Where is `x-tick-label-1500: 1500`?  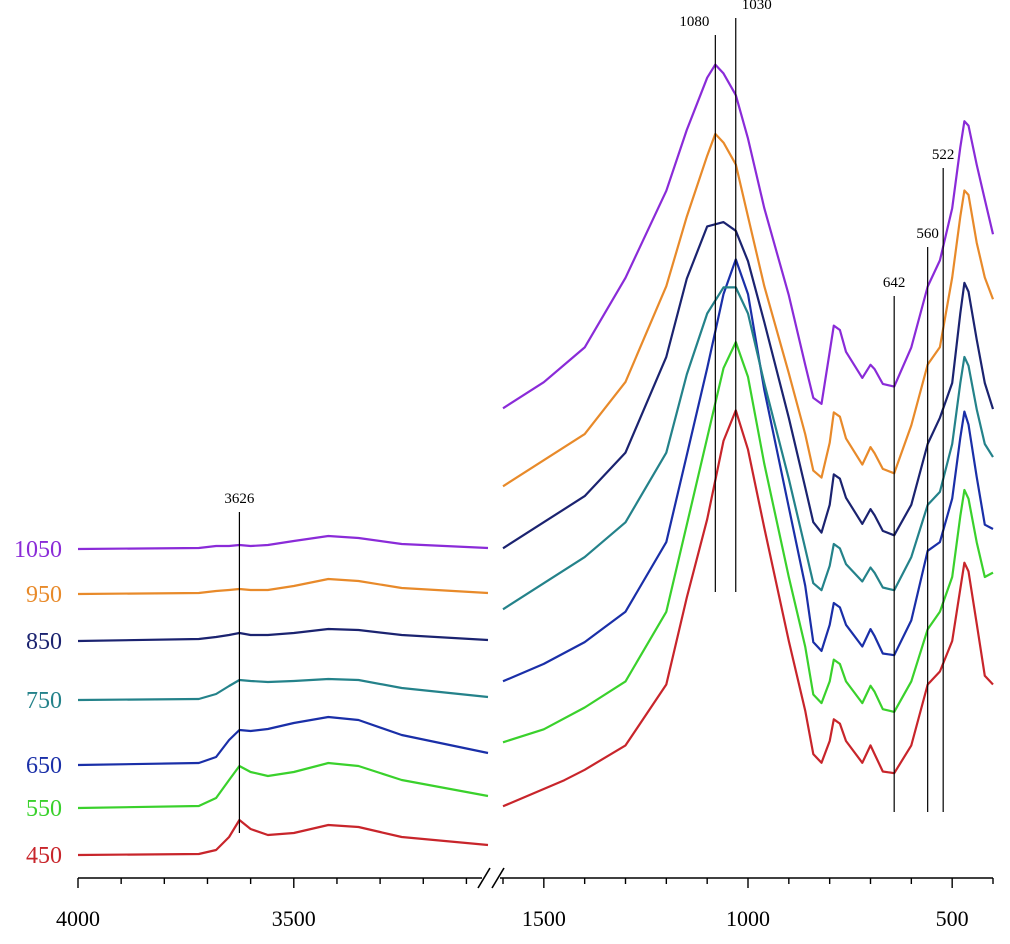
x-tick-label-1500: 1500 is located at coordinates (544, 918).